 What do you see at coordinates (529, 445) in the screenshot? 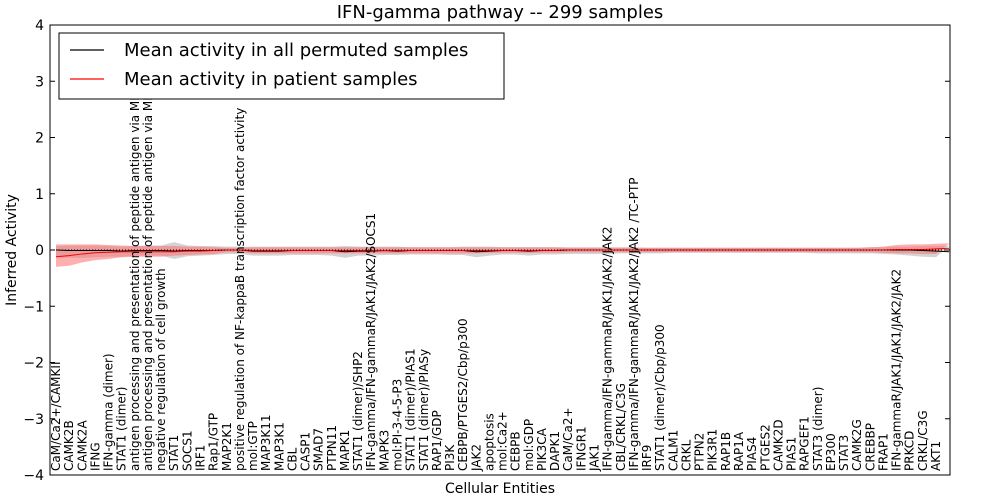
I see `entity-label: mol:GDP` at bounding box center [529, 445].